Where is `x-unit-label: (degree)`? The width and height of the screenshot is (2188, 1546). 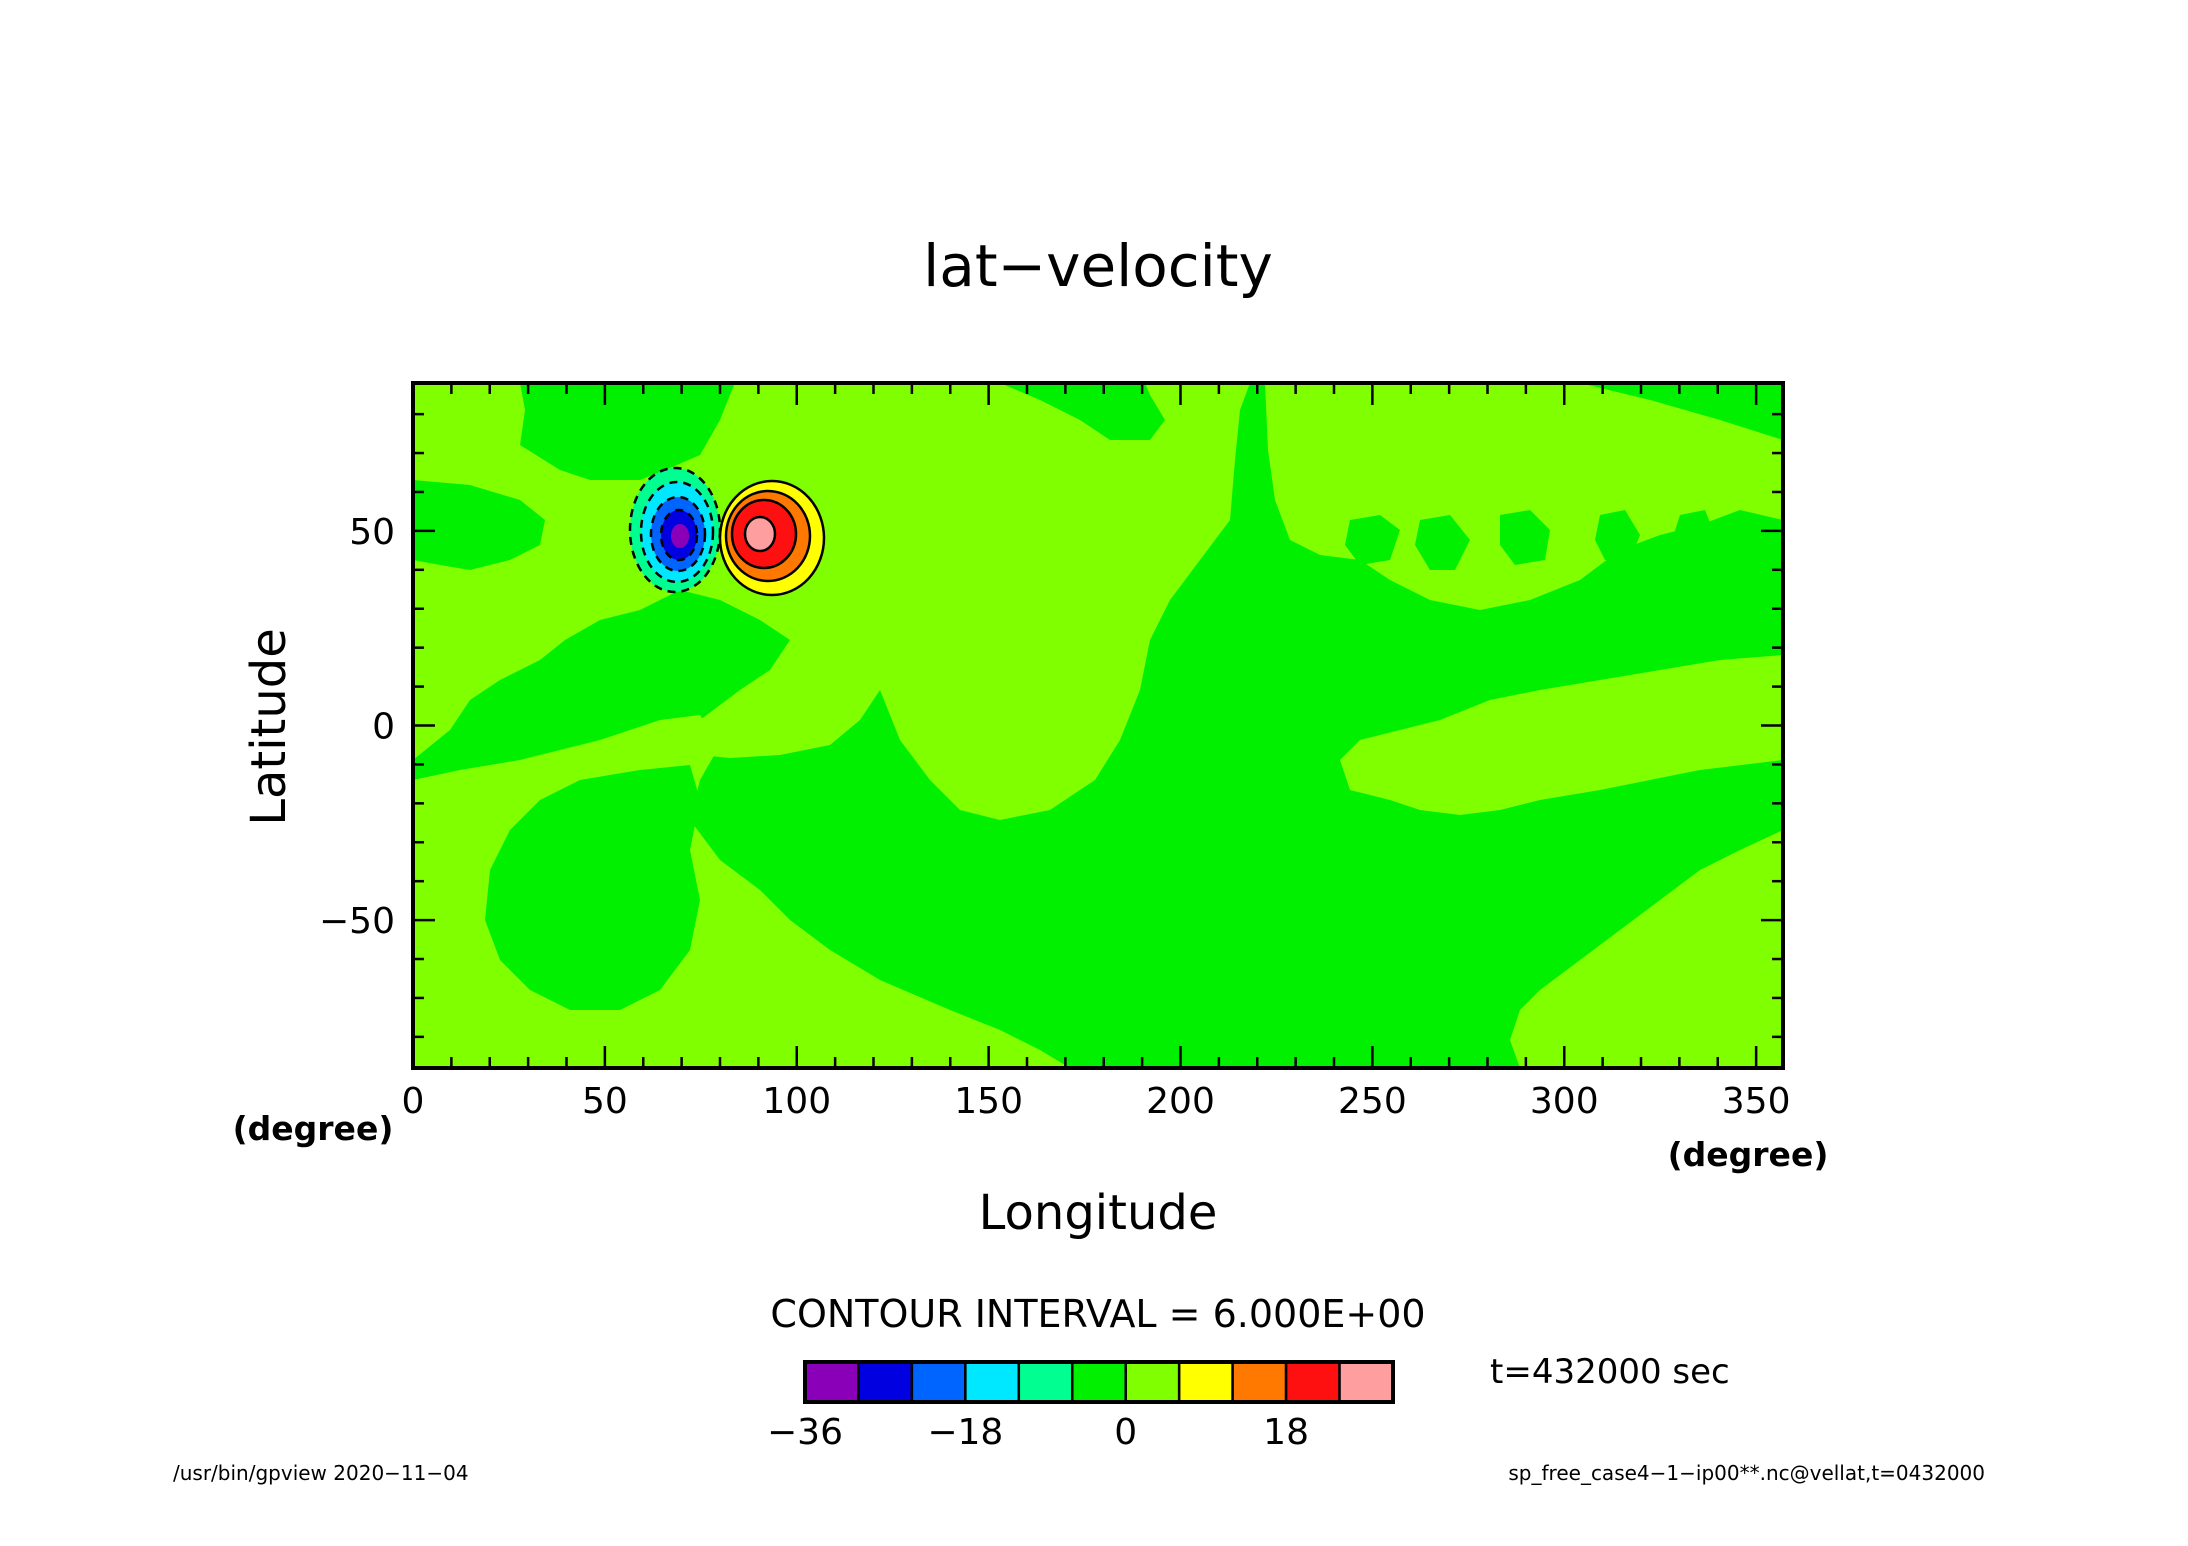
x-unit-label: (degree) is located at coordinates (1748, 1154).